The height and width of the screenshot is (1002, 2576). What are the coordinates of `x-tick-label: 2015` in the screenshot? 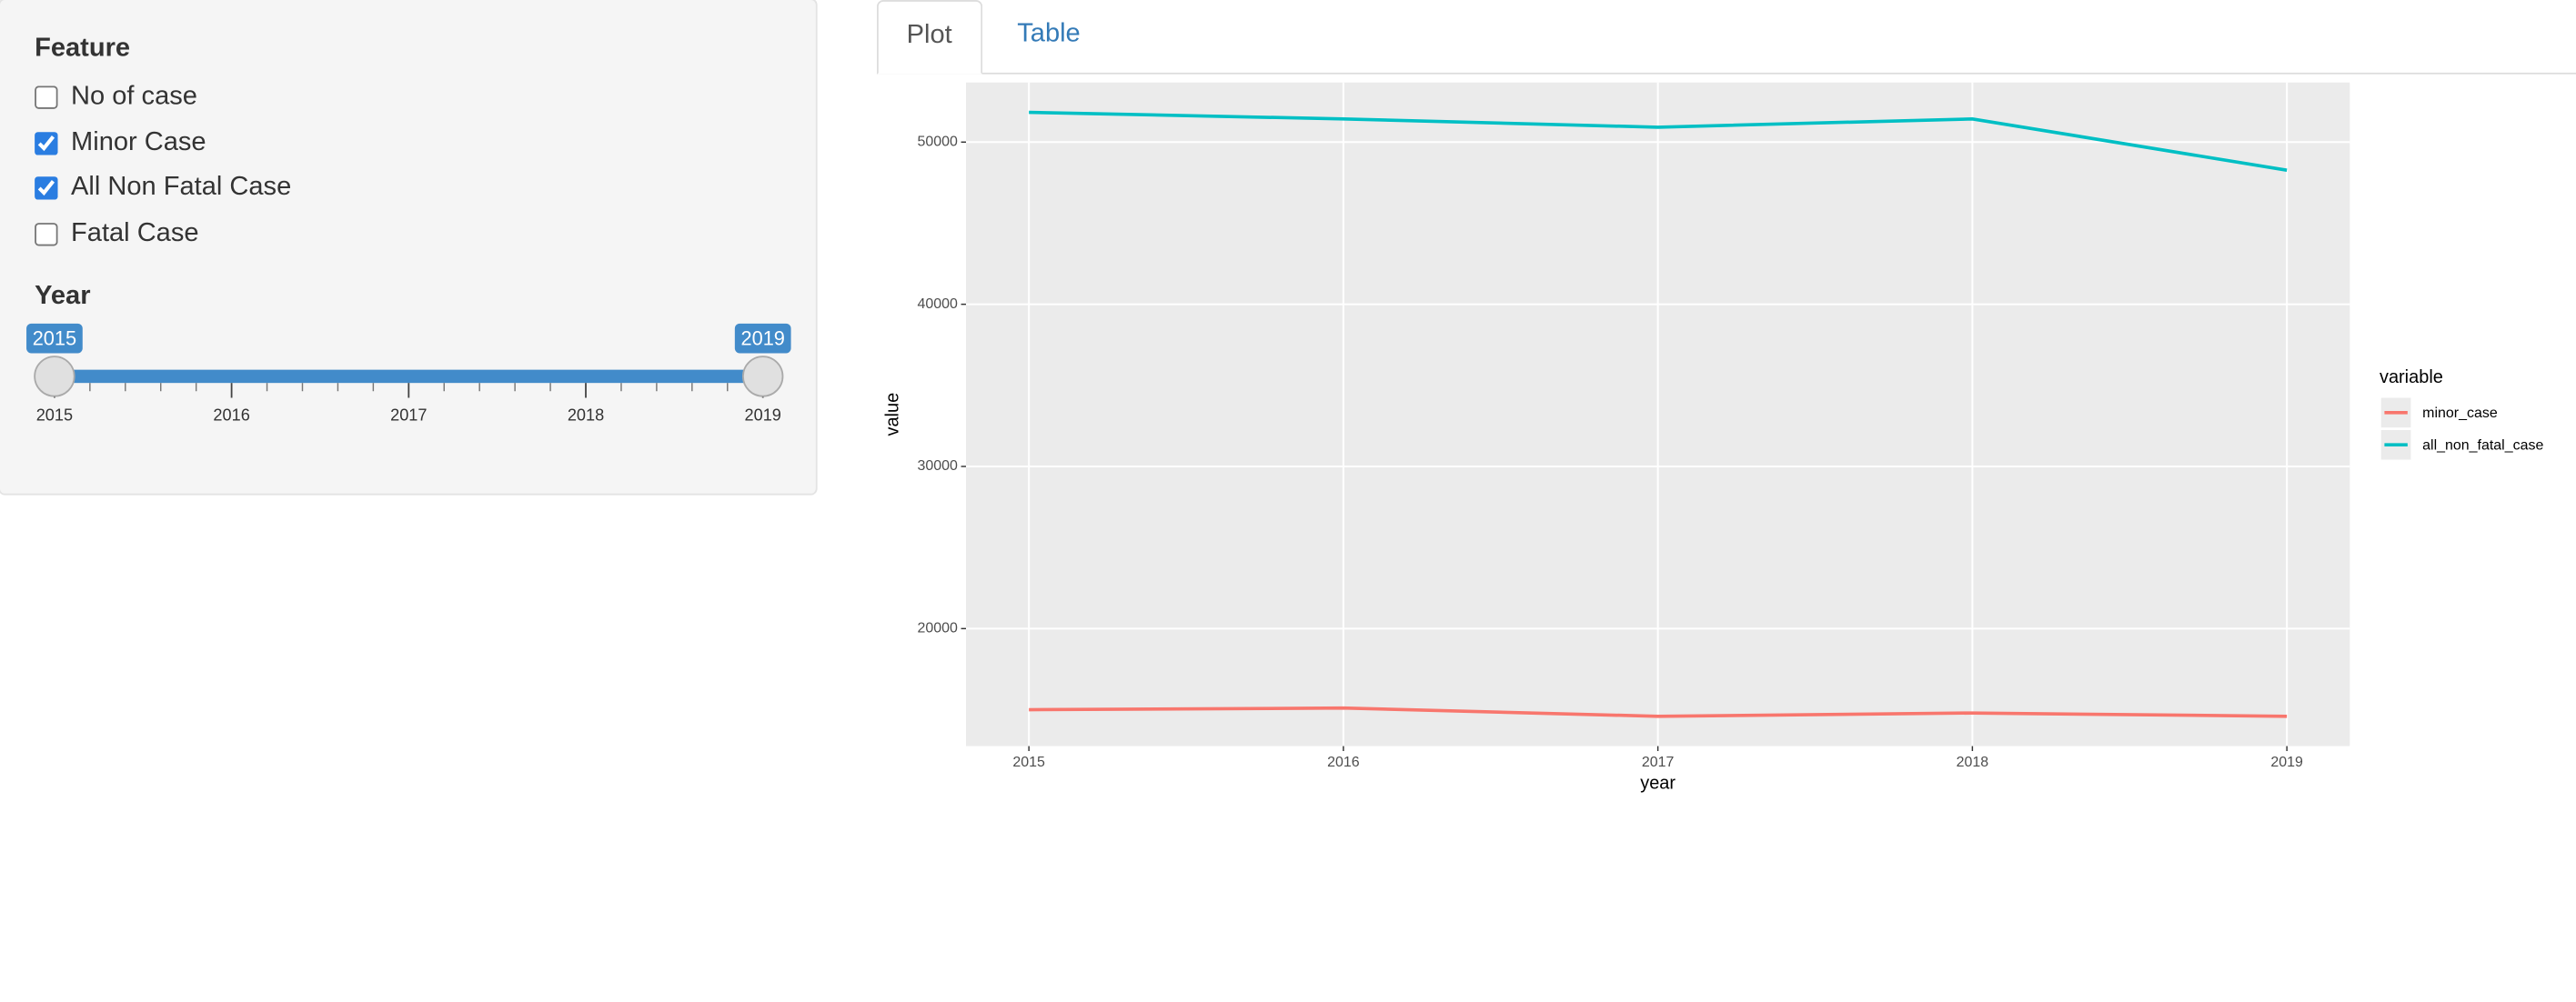 It's located at (1028, 762).